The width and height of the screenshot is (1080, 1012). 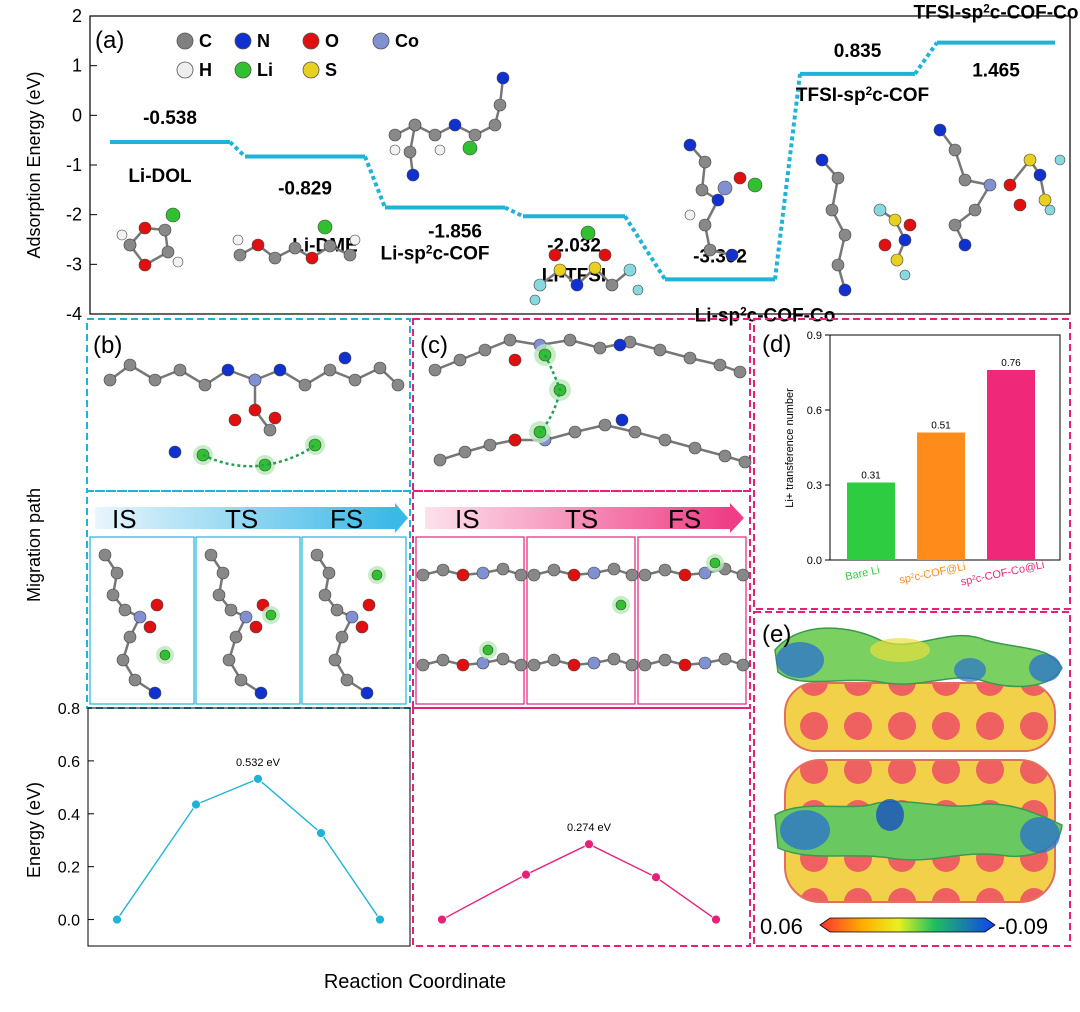 What do you see at coordinates (862, 95) in the screenshot?
I see `level-name-5: TFSI-sp2c-COF` at bounding box center [862, 95].